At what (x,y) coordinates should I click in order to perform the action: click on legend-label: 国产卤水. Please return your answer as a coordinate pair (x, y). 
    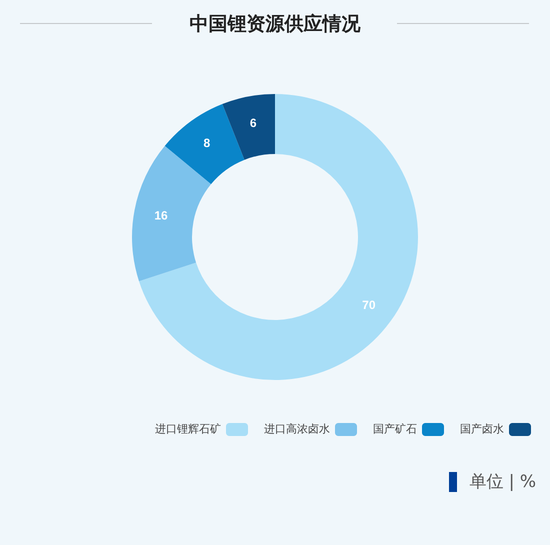
    Looking at the image, I should click on (482, 429).